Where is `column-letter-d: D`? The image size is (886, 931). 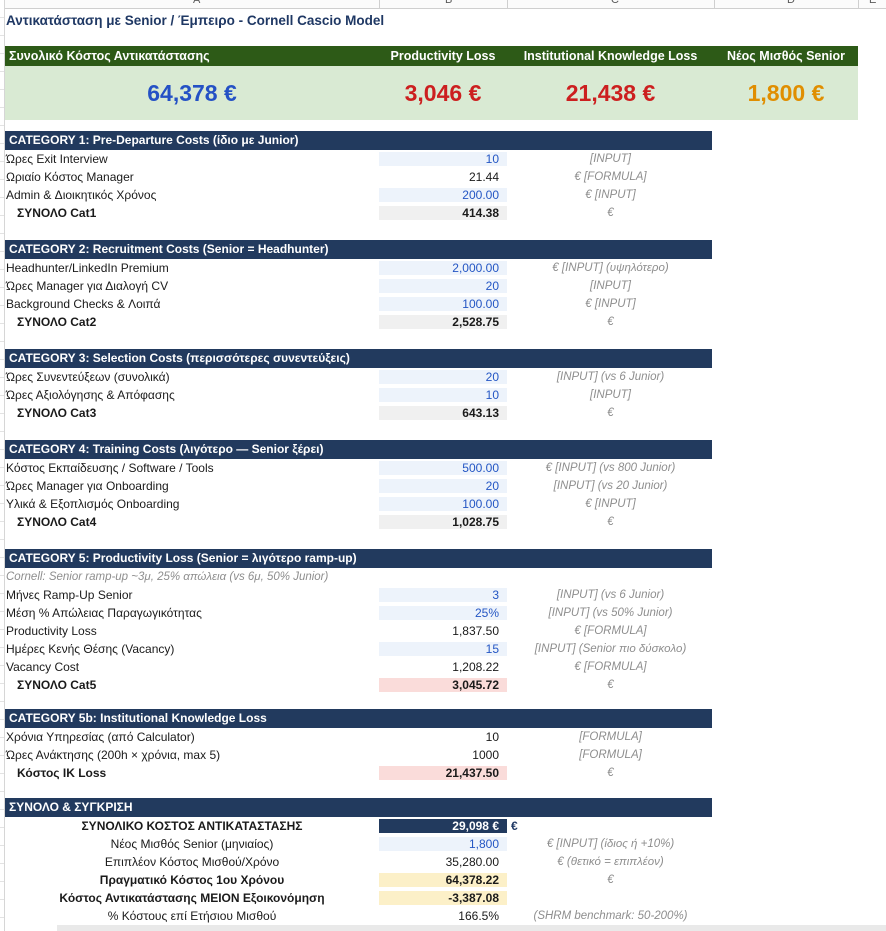
column-letter-d: D is located at coordinates (791, 3).